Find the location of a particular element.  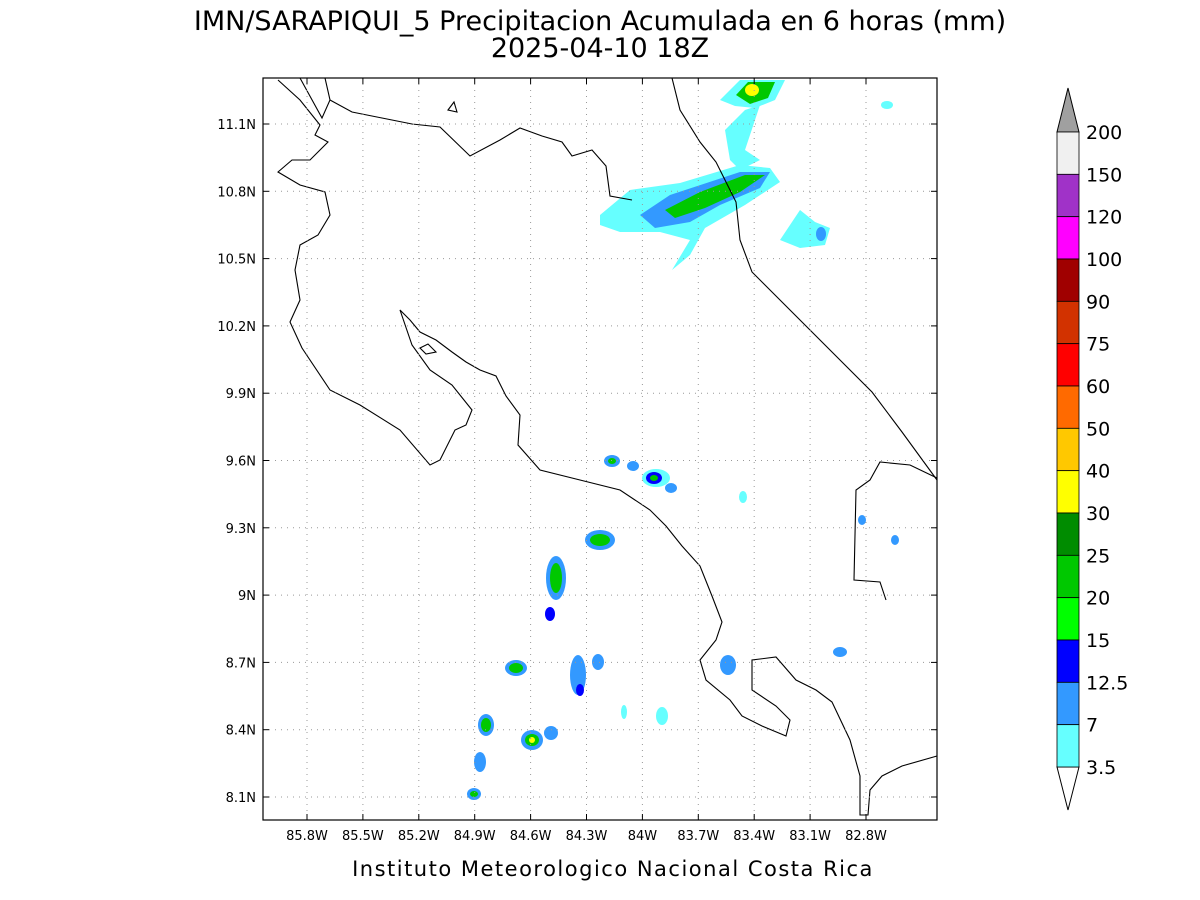

lat-label: 9.9N is located at coordinates (241, 394).